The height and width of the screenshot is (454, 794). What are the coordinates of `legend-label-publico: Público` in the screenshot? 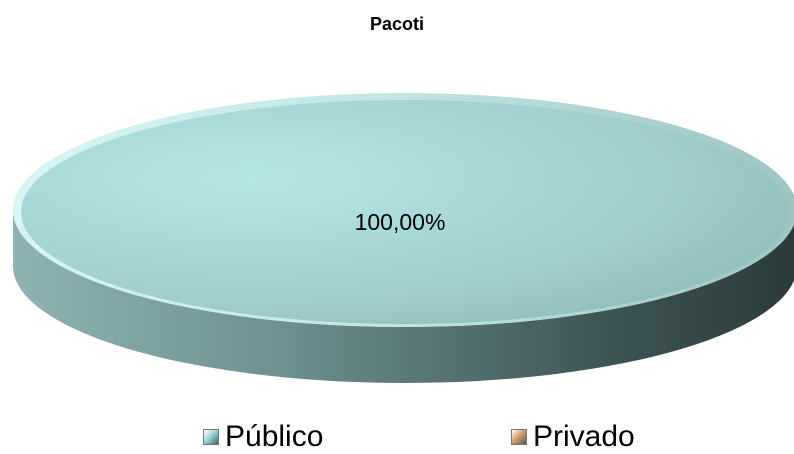 It's located at (274, 436).